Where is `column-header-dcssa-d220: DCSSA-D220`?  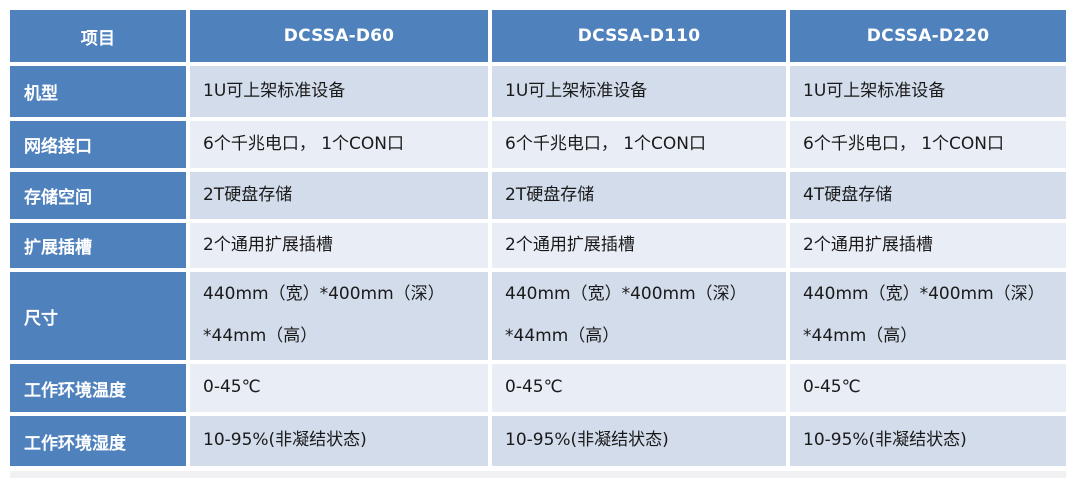 column-header-dcssa-d220: DCSSA-D220 is located at coordinates (928, 36).